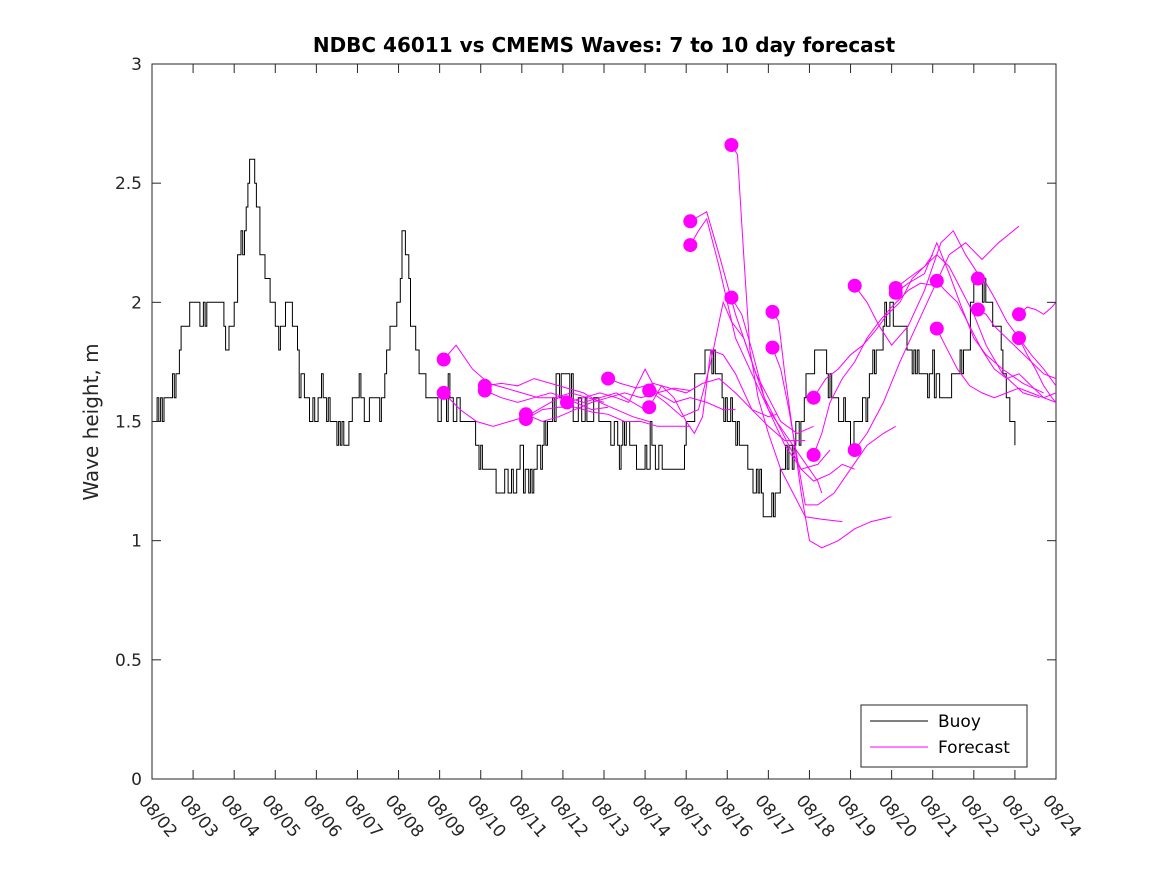  What do you see at coordinates (136, 65) in the screenshot?
I see `y-tick-label: 3` at bounding box center [136, 65].